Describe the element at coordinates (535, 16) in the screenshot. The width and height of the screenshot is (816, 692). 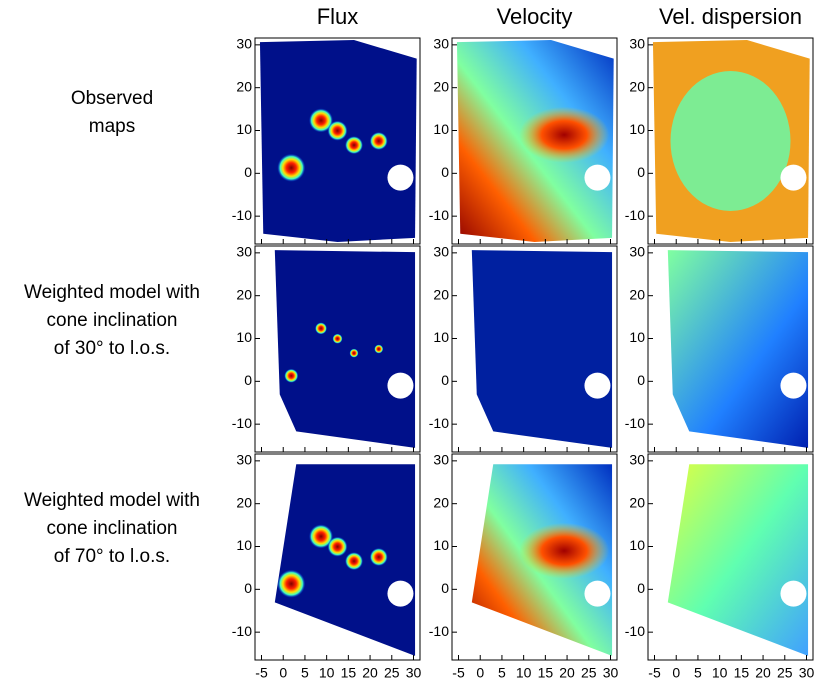
I see `column-title: Velocity` at that location.